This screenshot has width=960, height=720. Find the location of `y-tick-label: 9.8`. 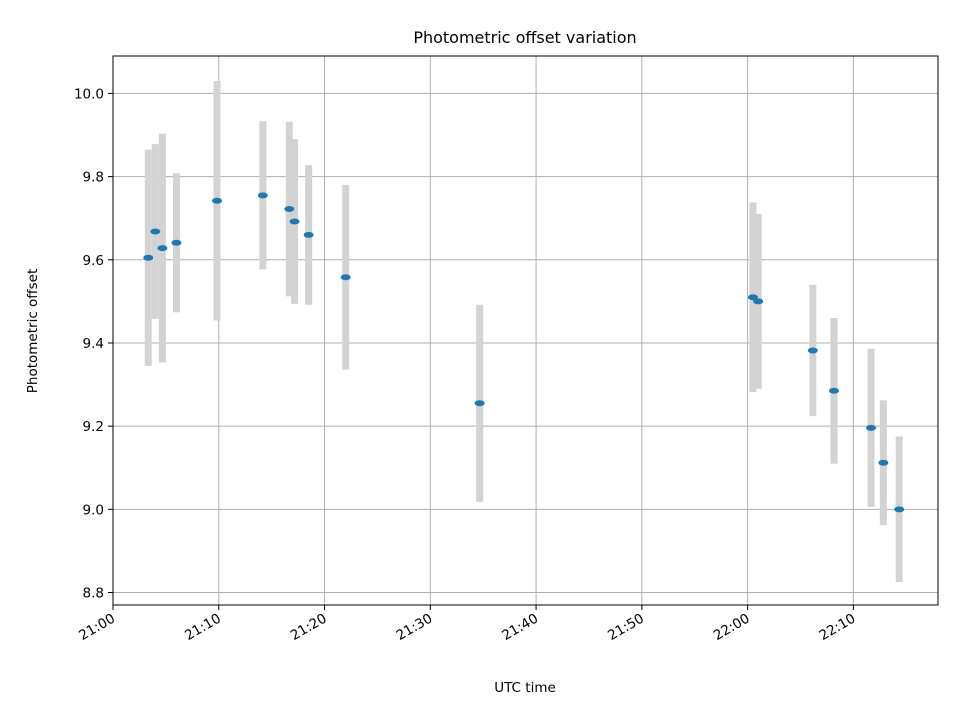

y-tick-label: 9.8 is located at coordinates (93, 178).